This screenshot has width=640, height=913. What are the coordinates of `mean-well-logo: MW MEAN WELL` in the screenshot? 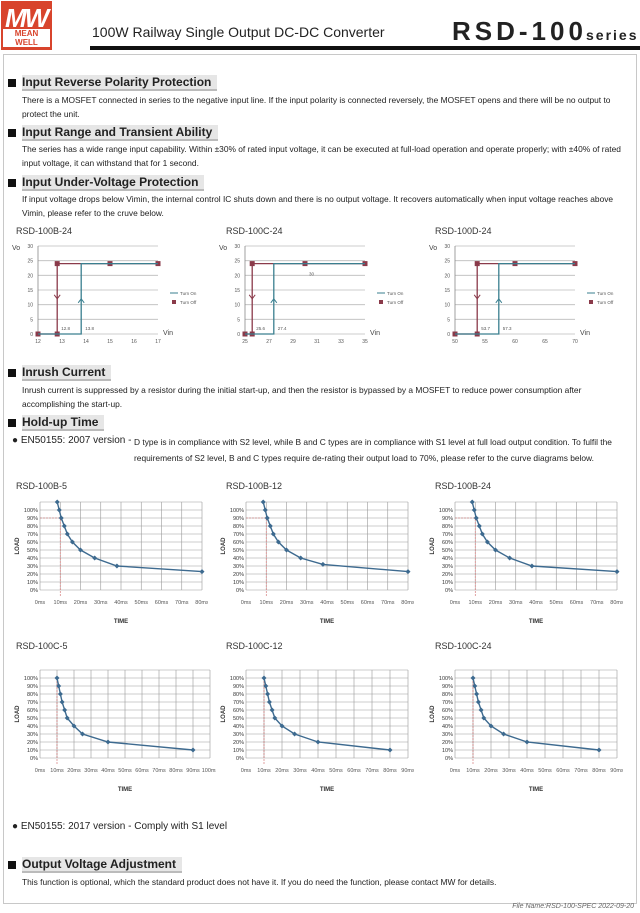 It's located at (26, 25).